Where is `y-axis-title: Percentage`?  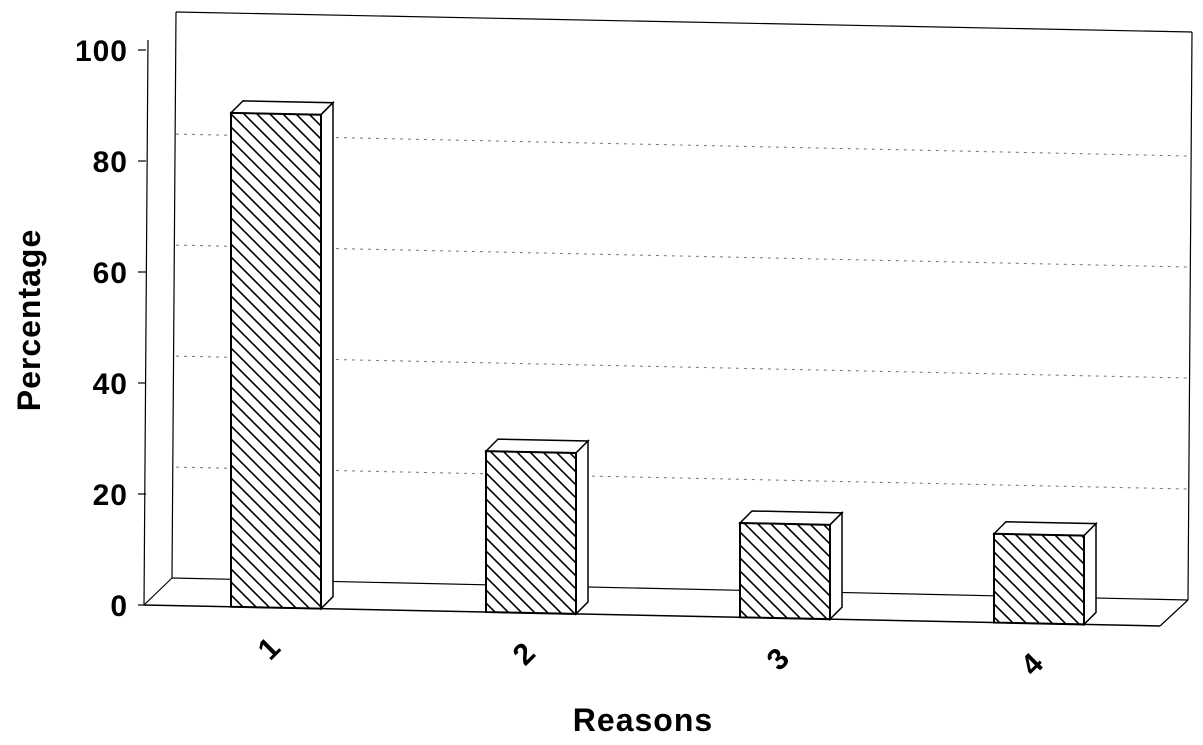 y-axis-title: Percentage is located at coordinates (29, 320).